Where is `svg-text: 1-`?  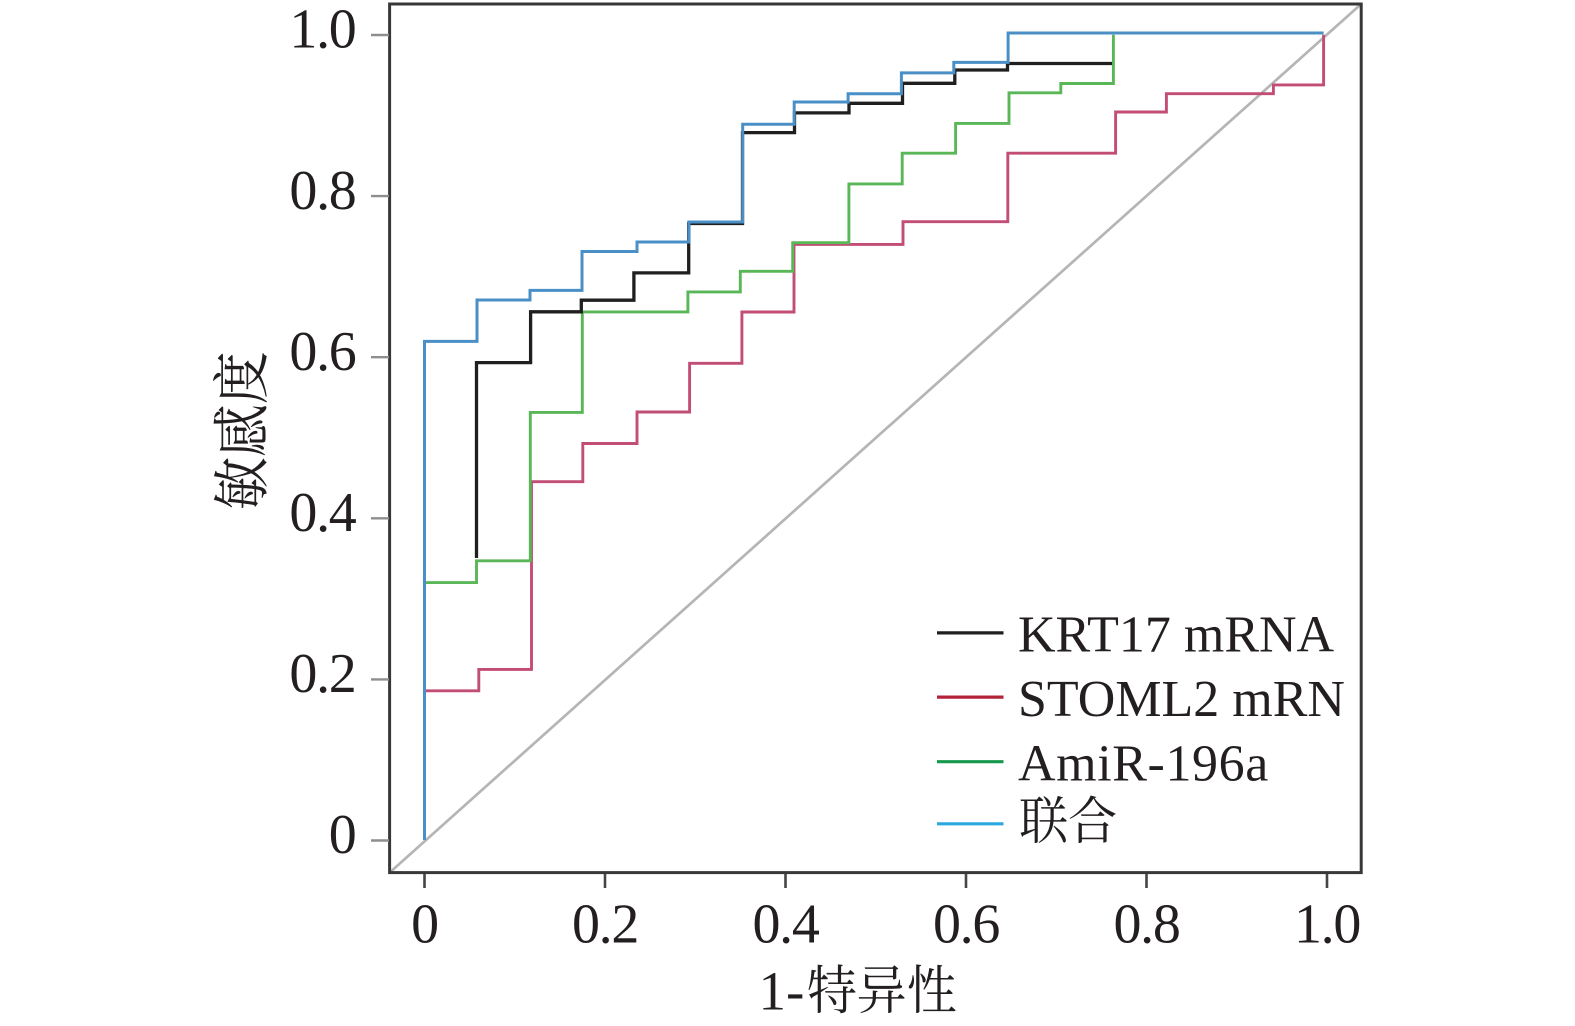 svg-text: 1- is located at coordinates (782, 991).